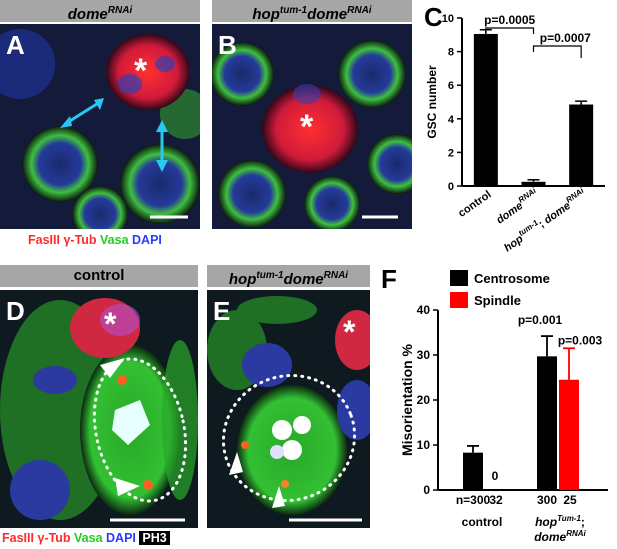 The height and width of the screenshot is (549, 617). Describe the element at coordinates (127, 487) in the screenshot. I see `arrowhead-d2` at that location.